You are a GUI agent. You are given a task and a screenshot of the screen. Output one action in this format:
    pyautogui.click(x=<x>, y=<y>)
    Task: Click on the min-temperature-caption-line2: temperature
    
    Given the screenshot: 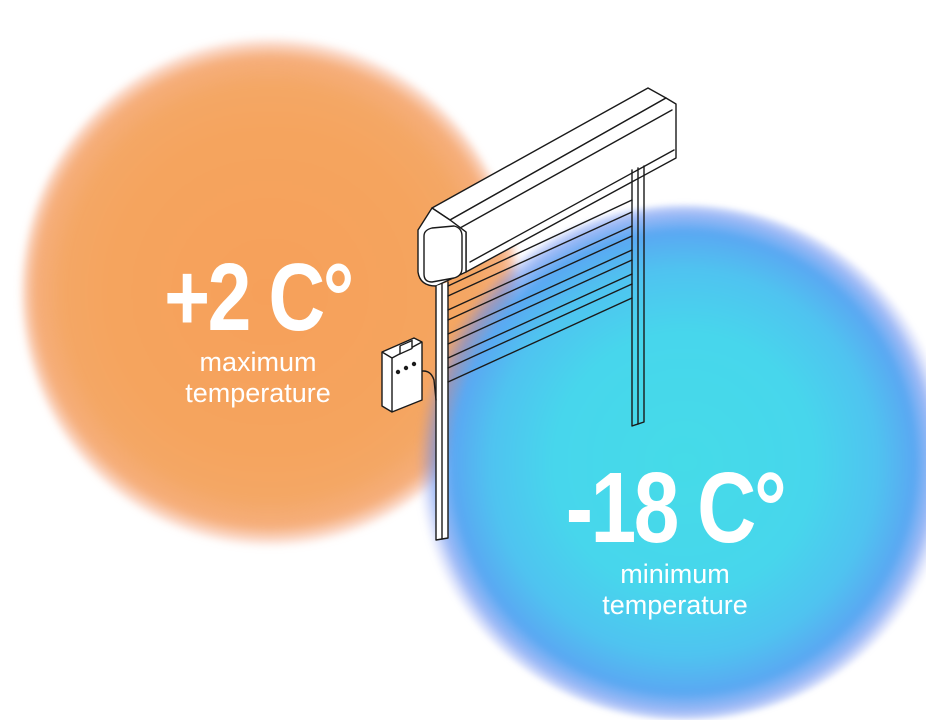 What is the action you would take?
    pyautogui.click(x=675, y=605)
    